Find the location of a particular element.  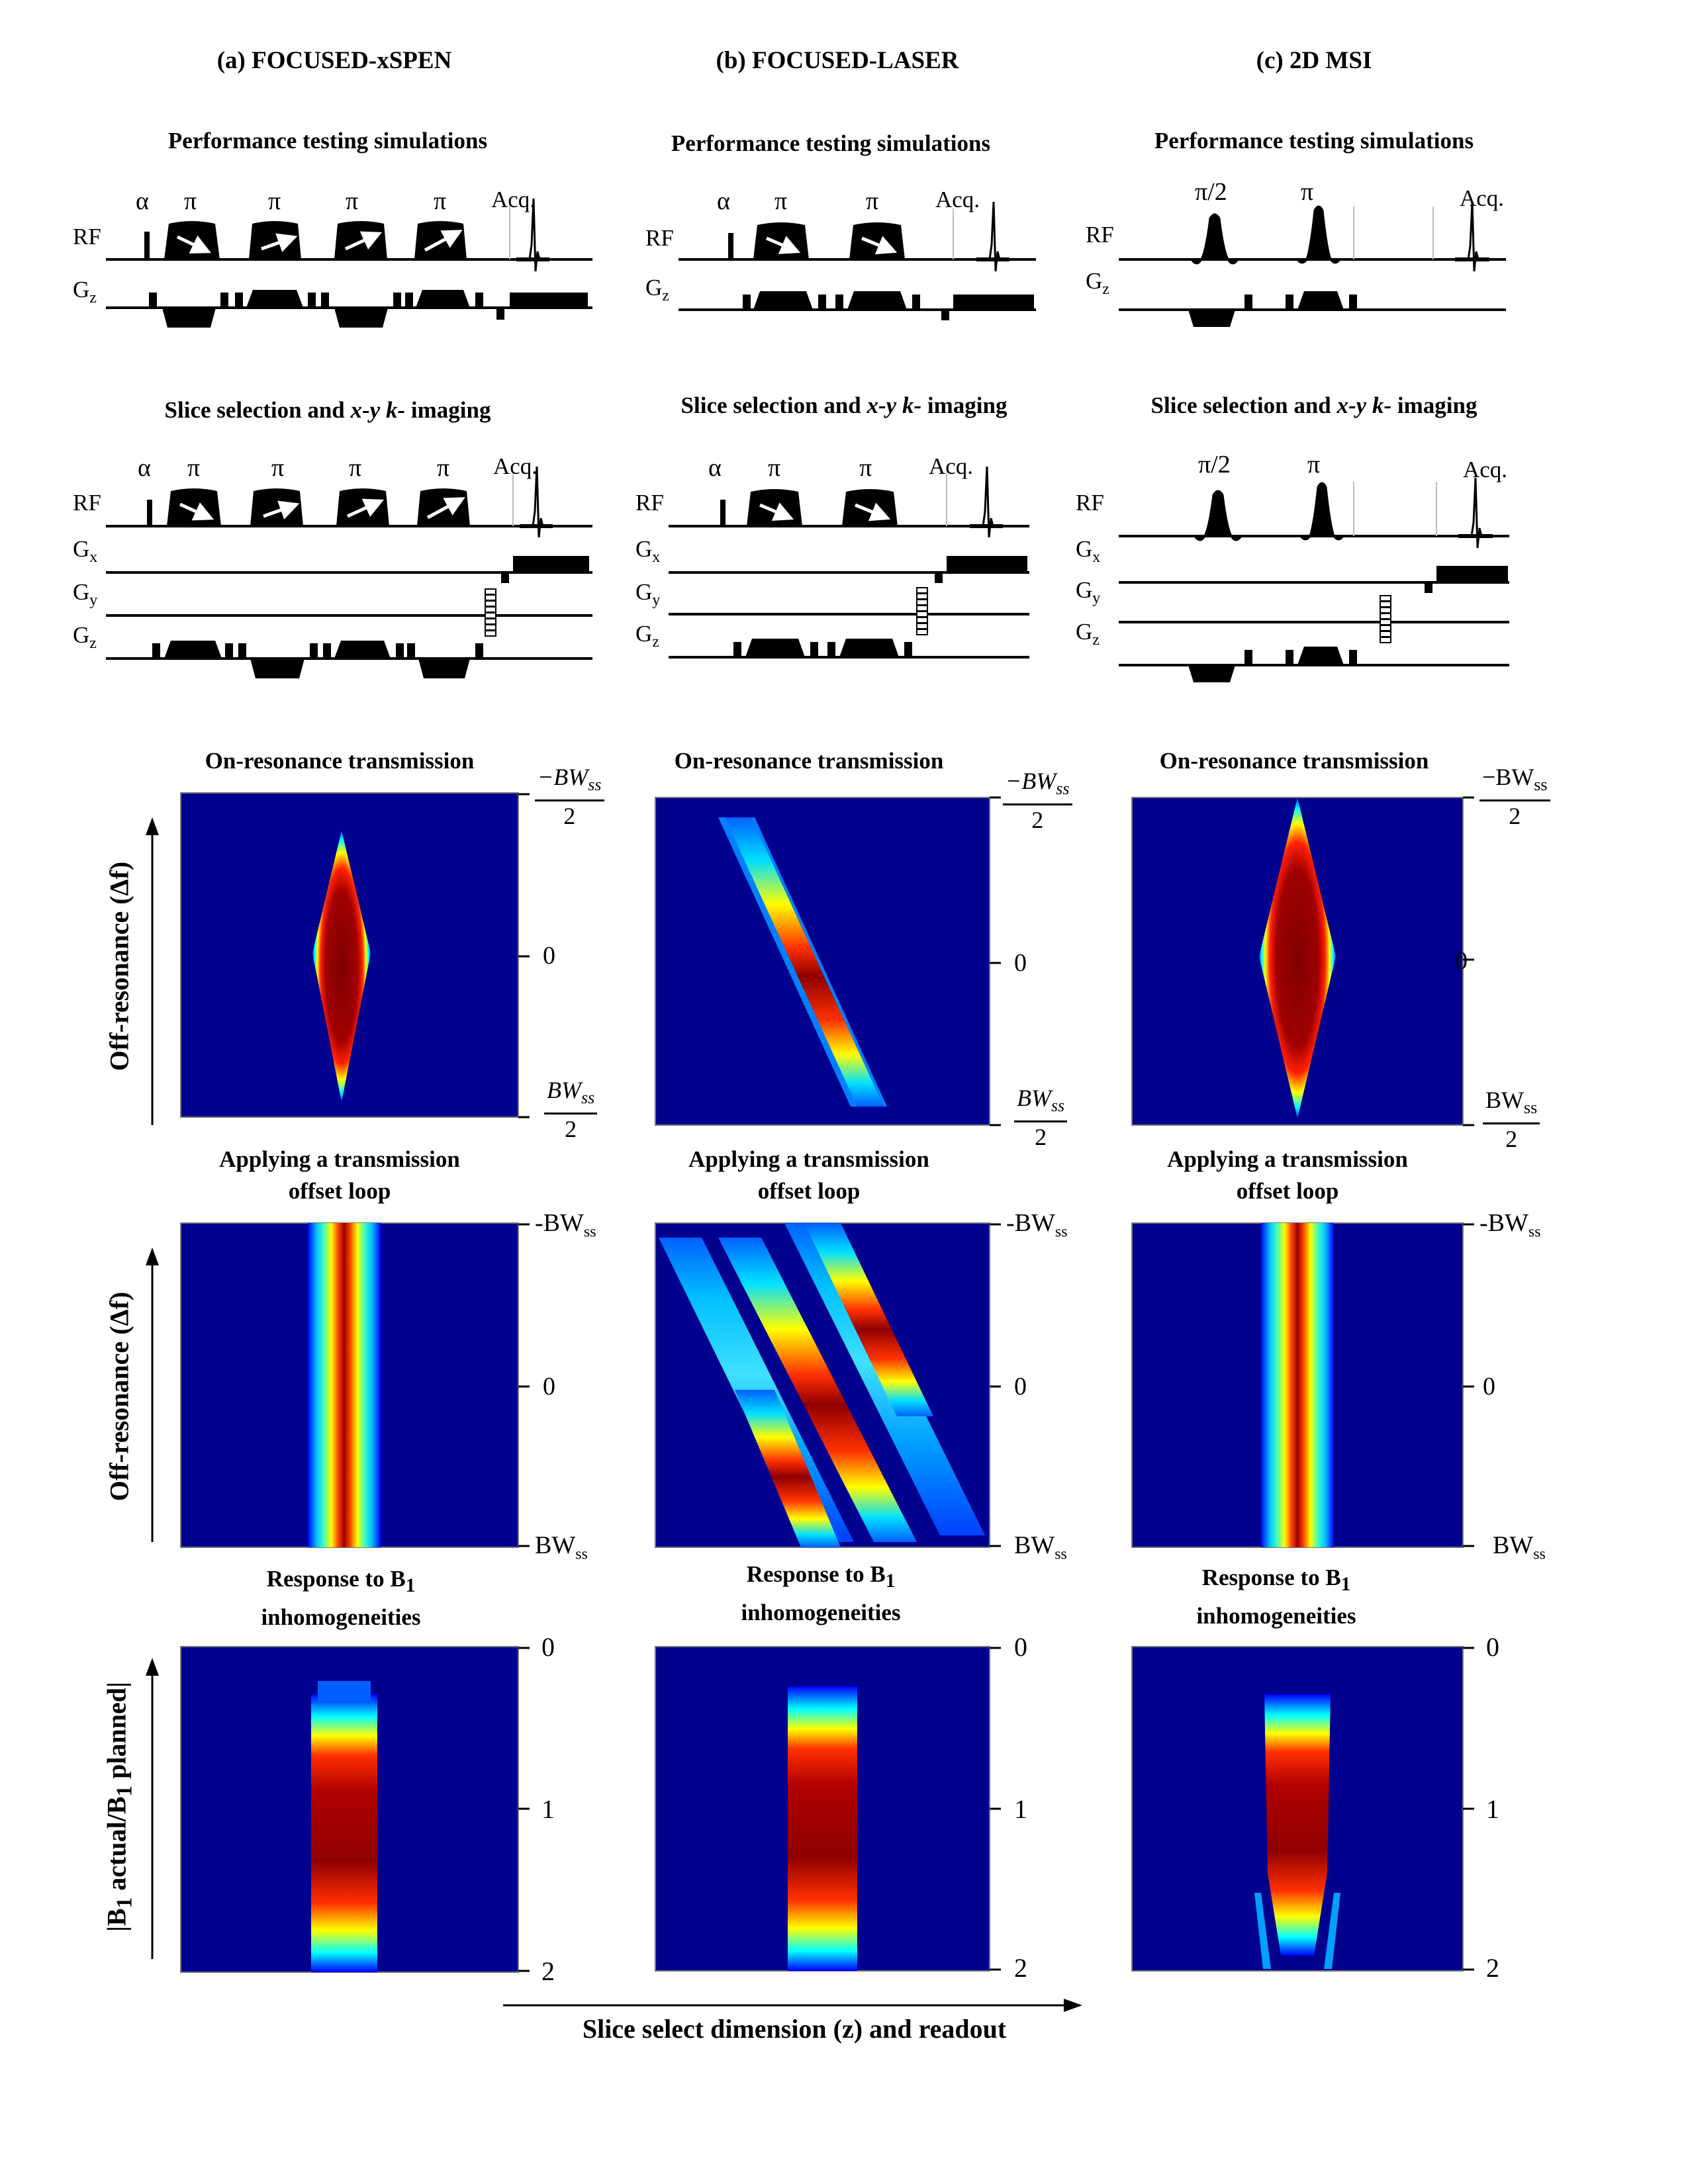

tick-mid-c2: 0 is located at coordinates (1489, 1386).